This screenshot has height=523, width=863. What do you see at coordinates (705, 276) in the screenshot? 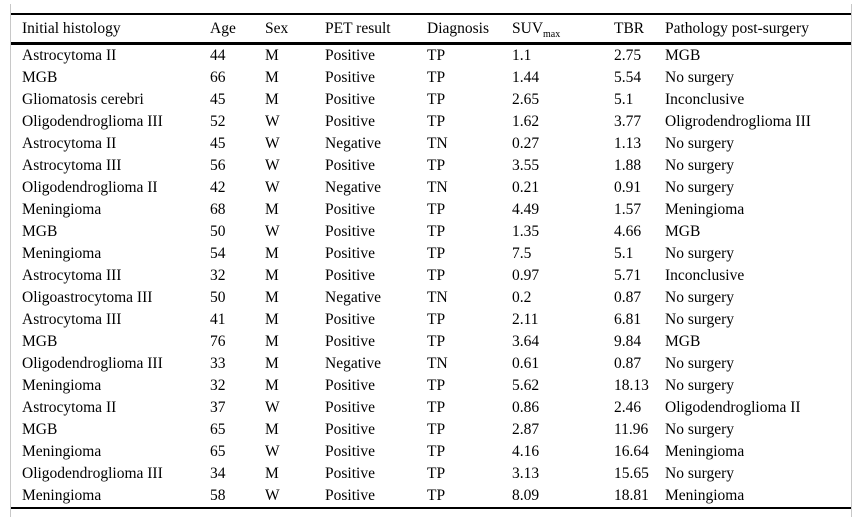
I see `cell-pathology: Inconclusive` at bounding box center [705, 276].